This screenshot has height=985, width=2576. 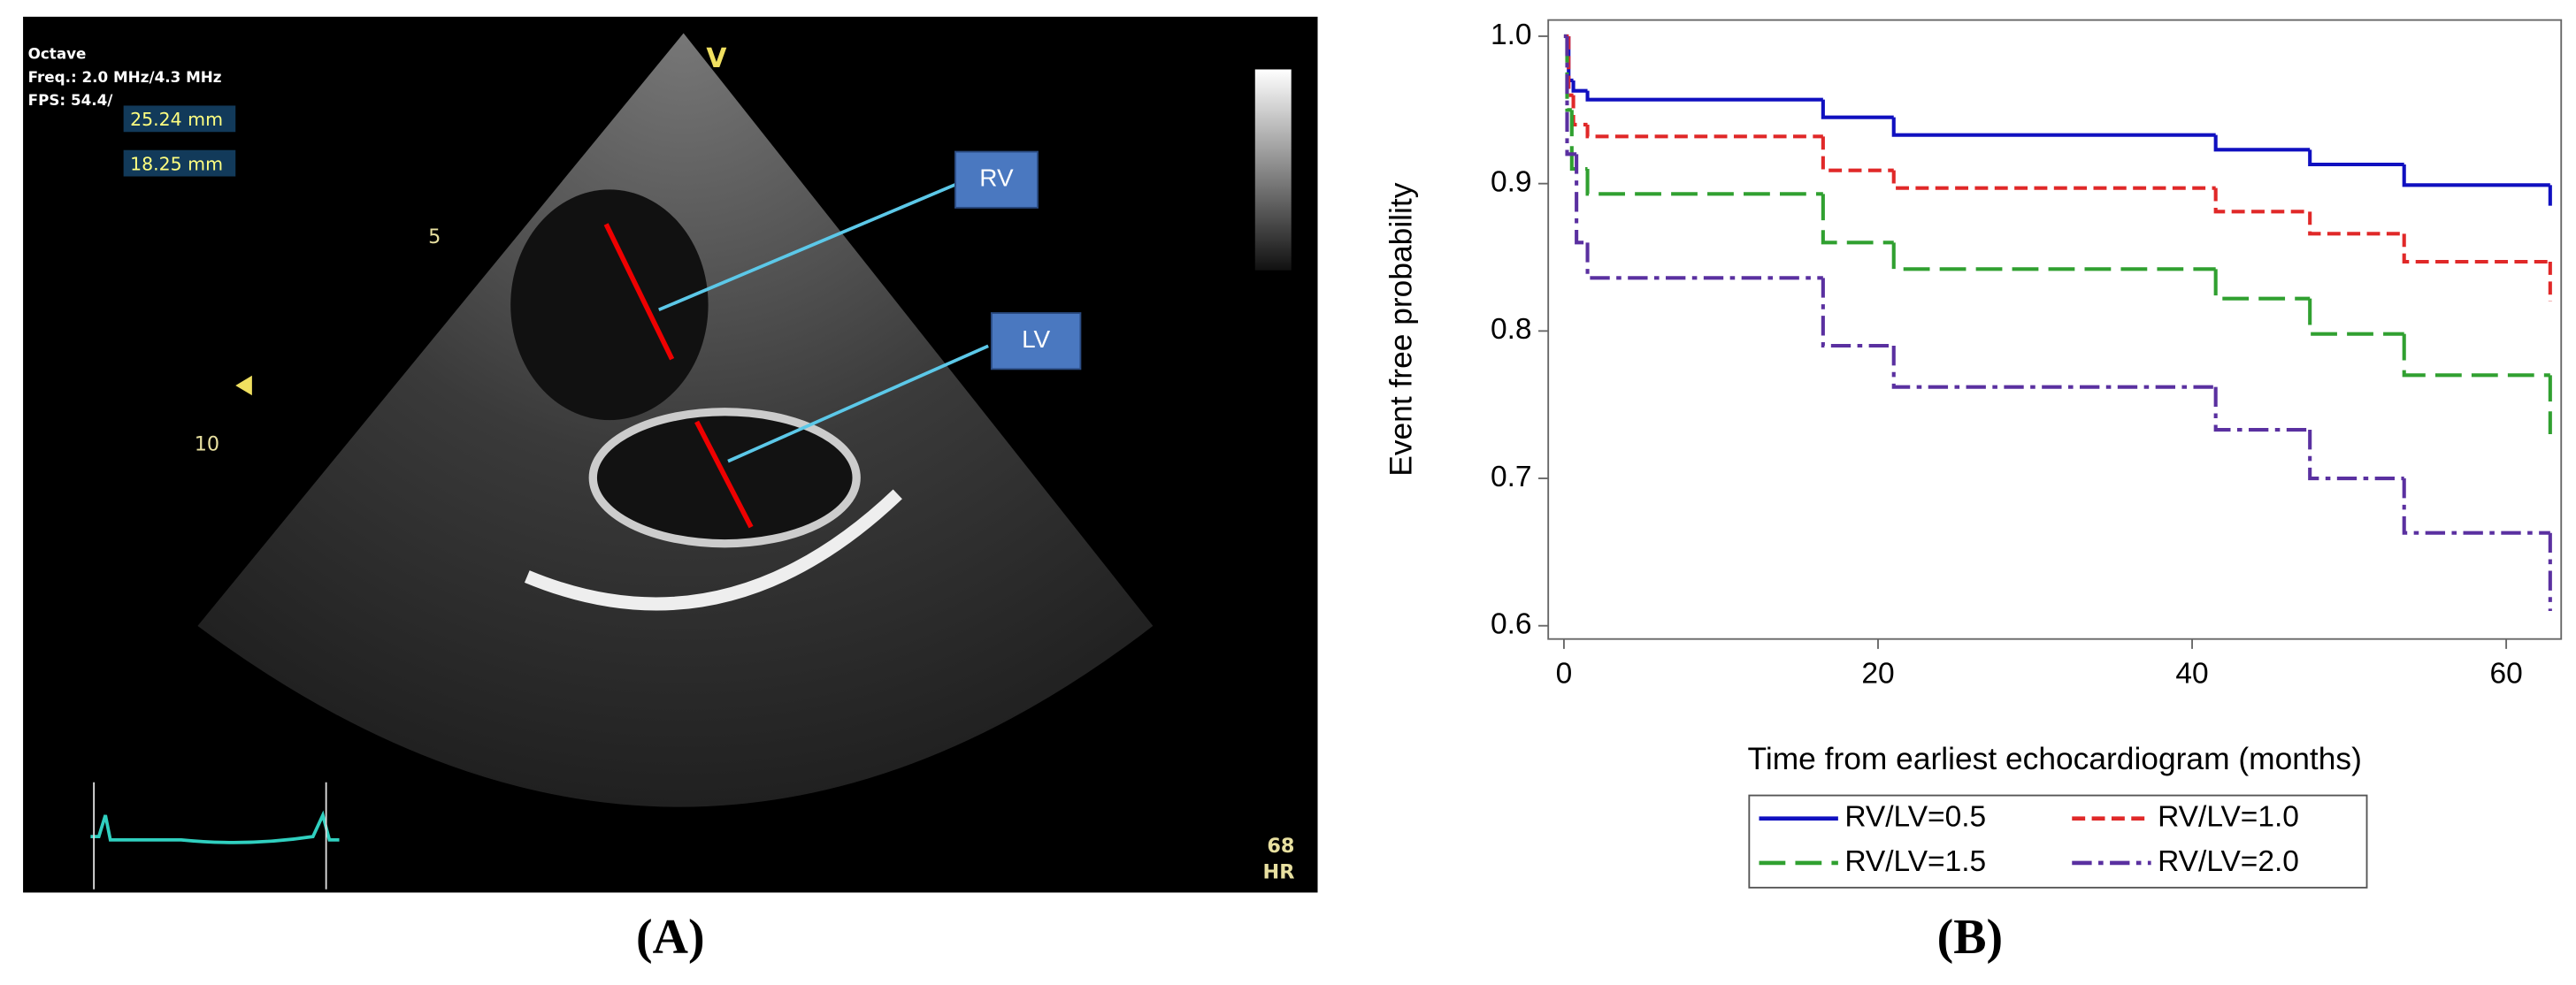 I want to click on rv-cavity, so click(x=609, y=305).